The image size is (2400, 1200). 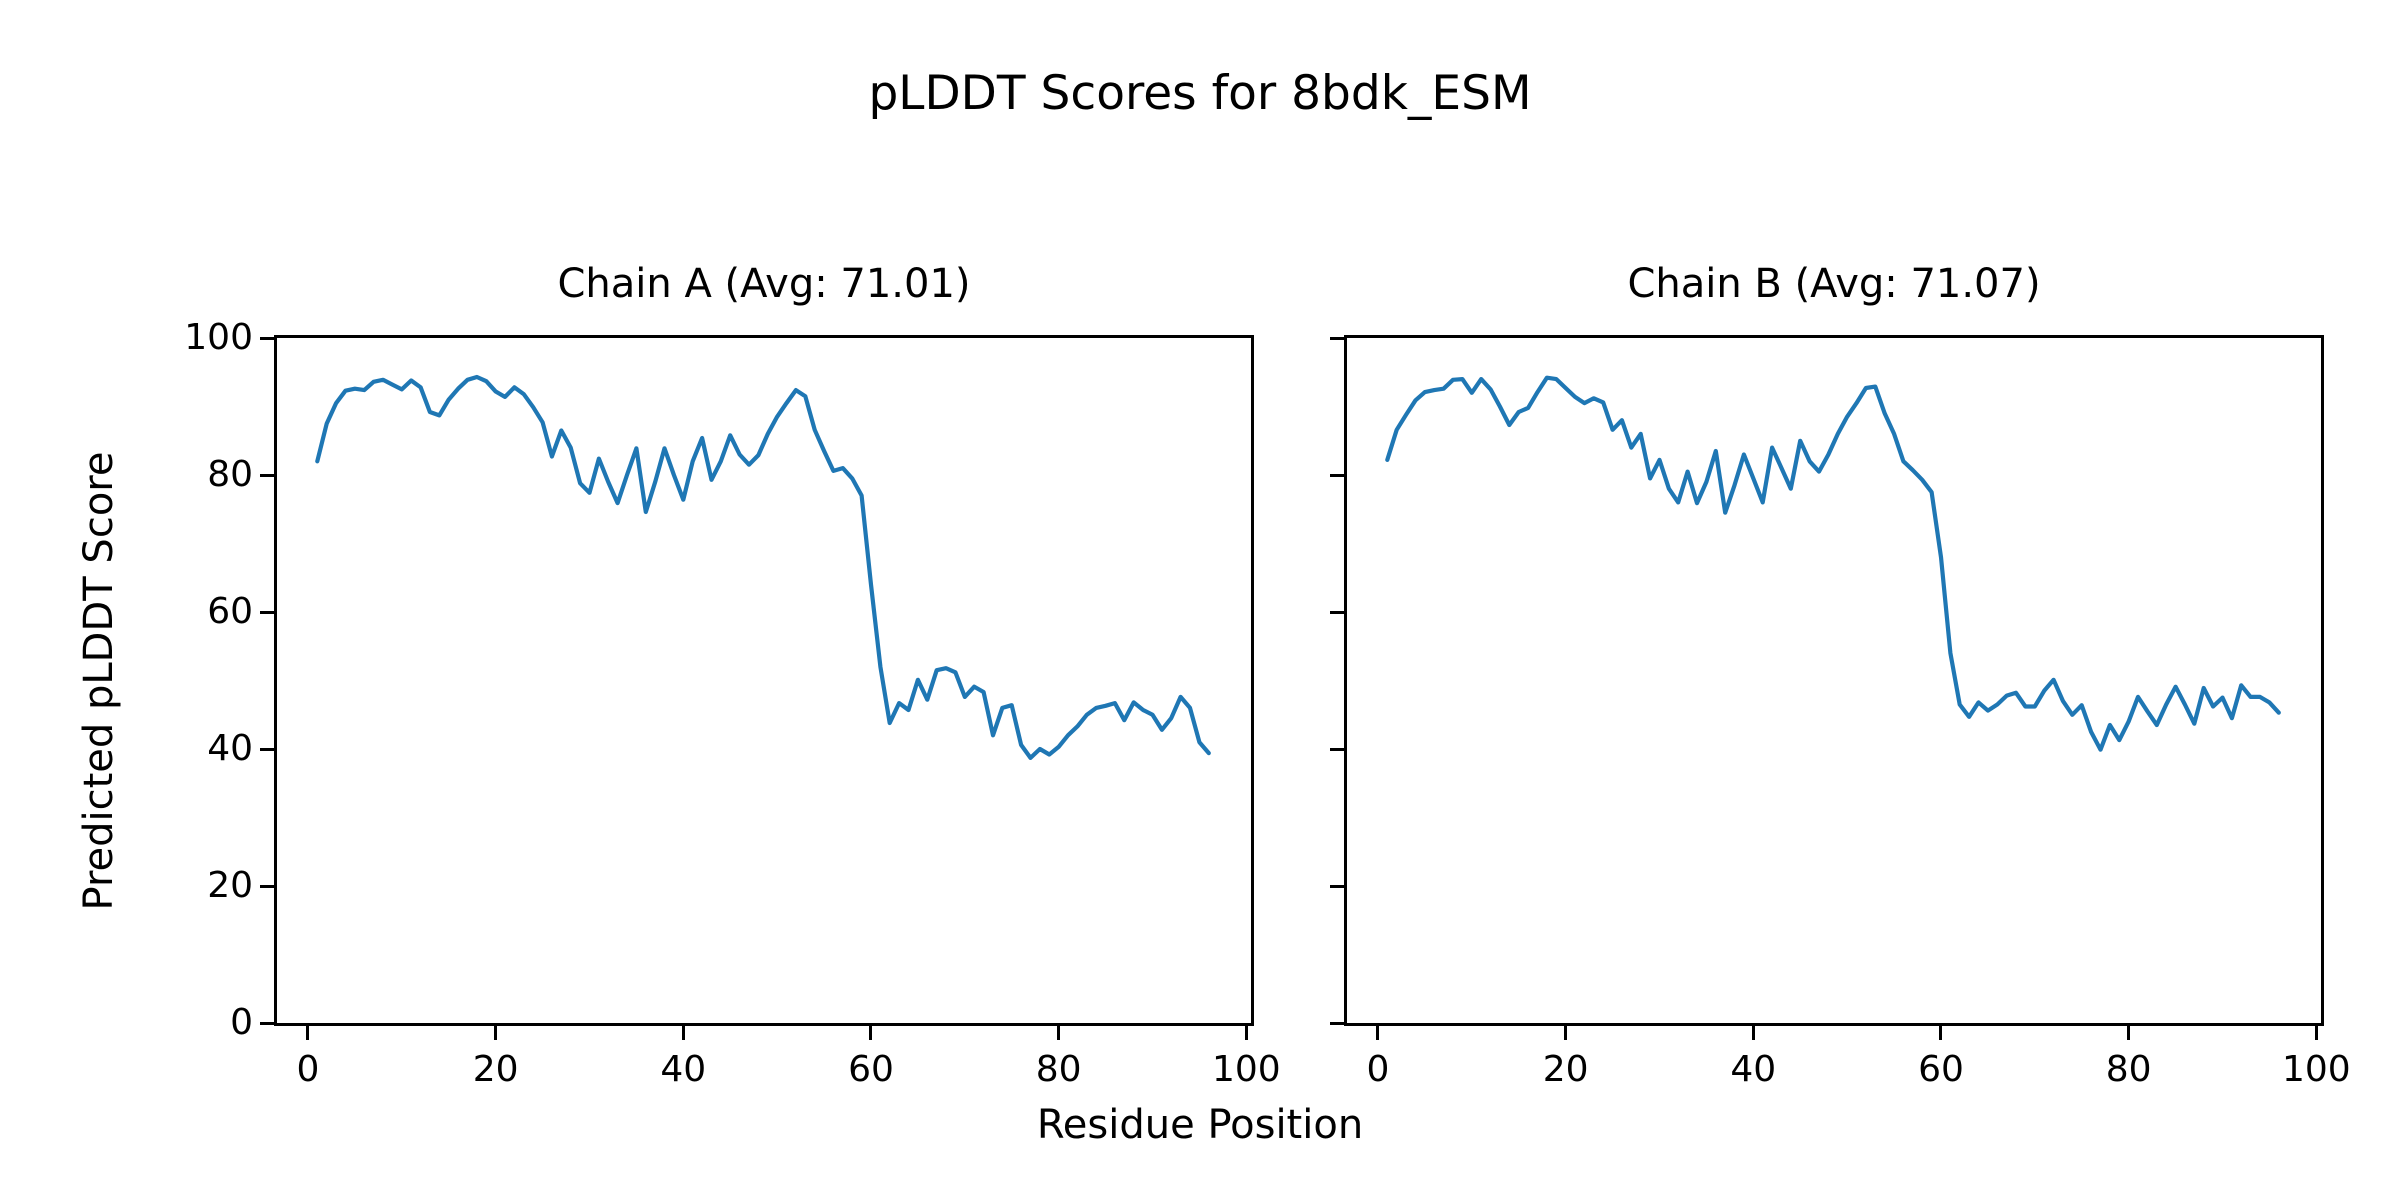 I want to click on chain-a-plddt-line, so click(x=763, y=567).